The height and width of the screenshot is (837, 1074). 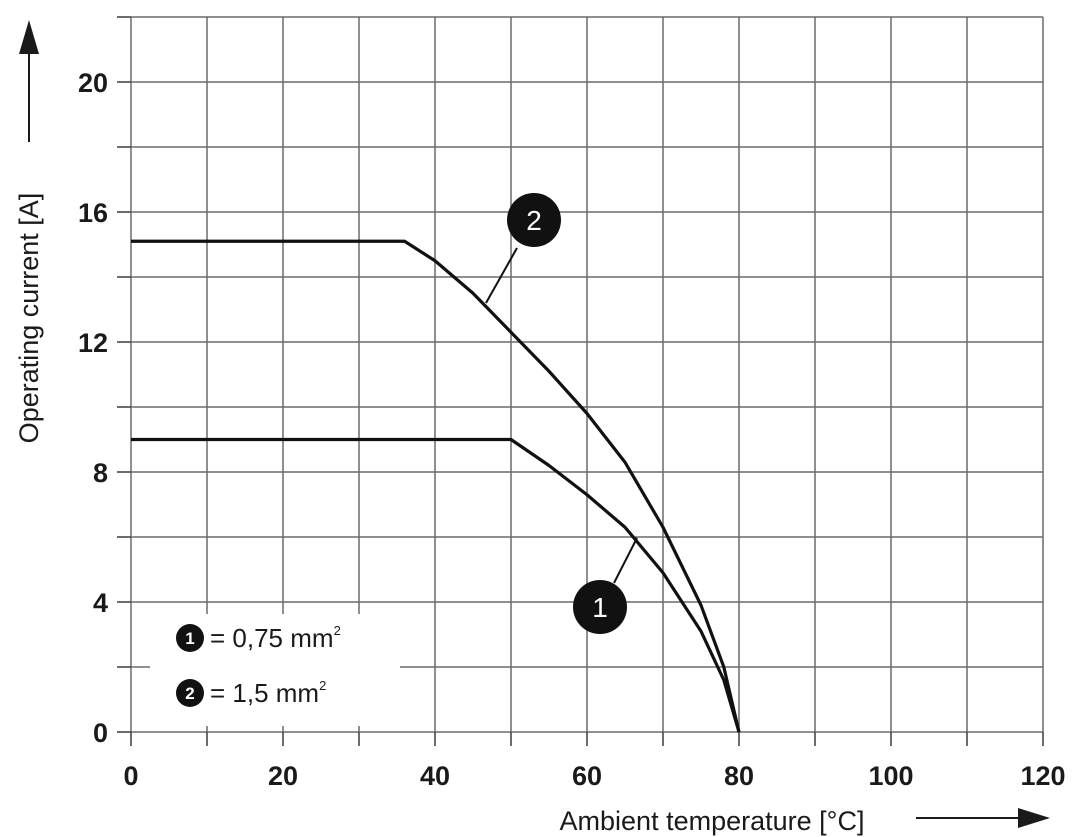 I want to click on x-tick-label: 80, so click(x=739, y=776).